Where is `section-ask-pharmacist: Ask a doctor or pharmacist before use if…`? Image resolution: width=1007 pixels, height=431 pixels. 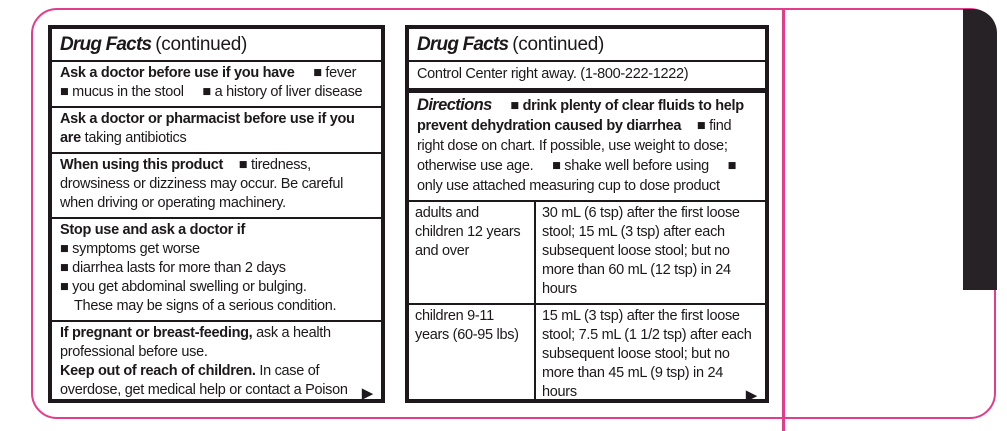
section-ask-pharmacist: Ask a doctor or pharmacist before use if… is located at coordinates (216, 129).